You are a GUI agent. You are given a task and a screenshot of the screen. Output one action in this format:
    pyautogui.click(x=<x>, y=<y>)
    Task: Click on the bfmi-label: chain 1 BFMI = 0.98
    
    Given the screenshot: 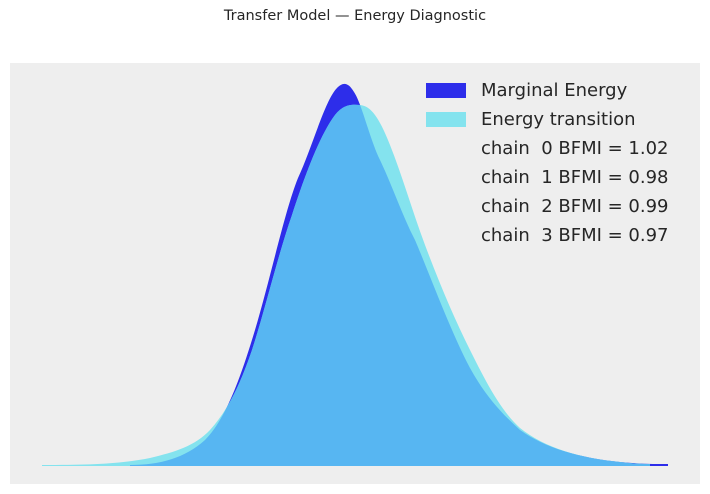 What is the action you would take?
    pyautogui.click(x=575, y=177)
    